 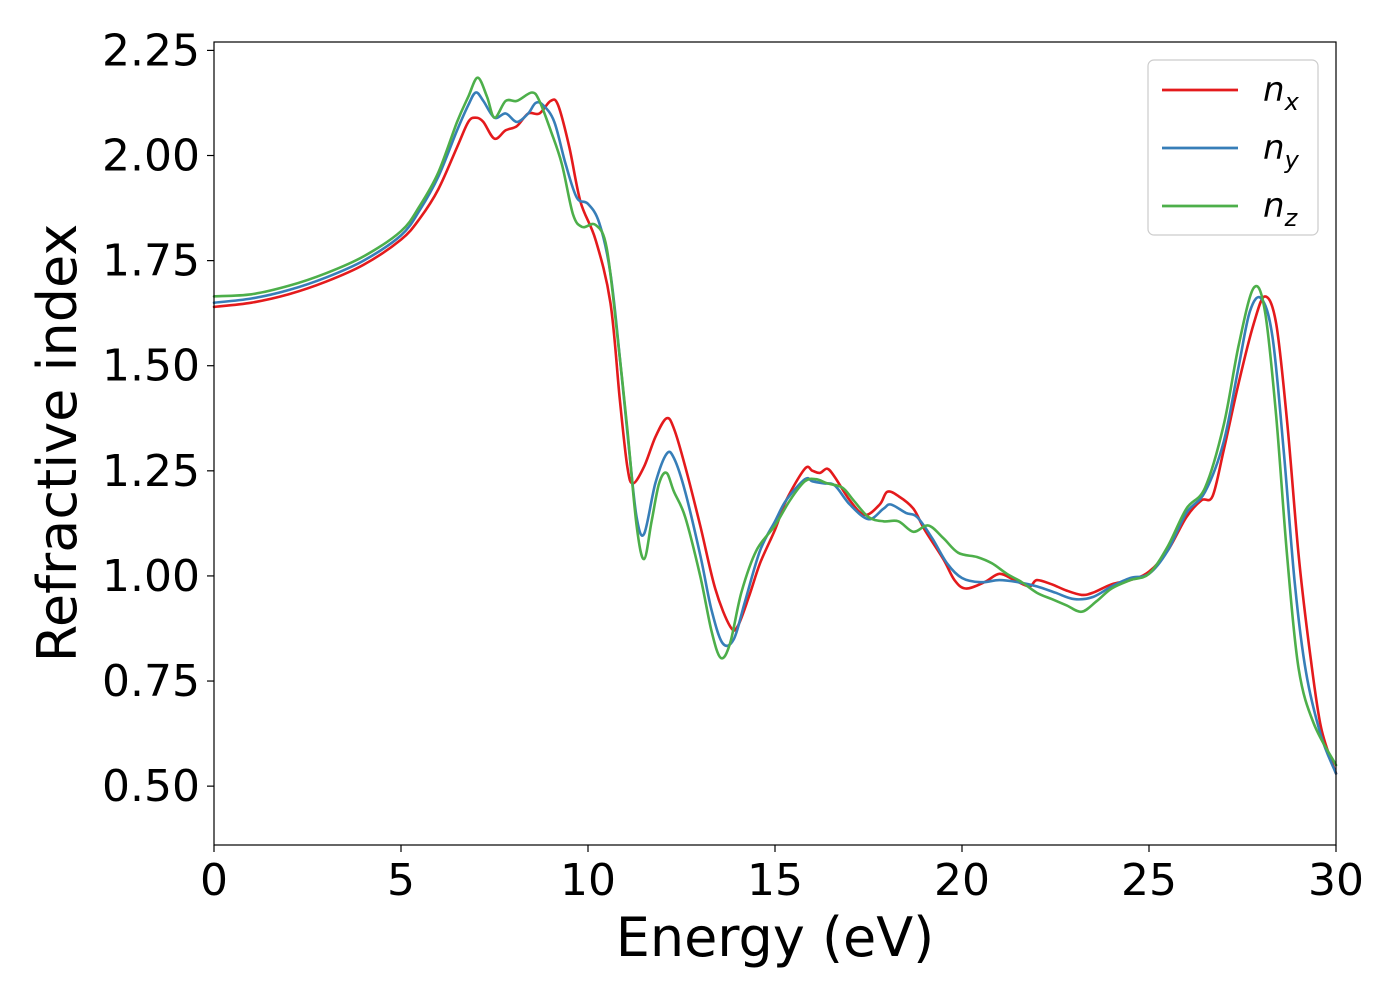 What do you see at coordinates (1336, 880) in the screenshot?
I see `x-tick-label: 30` at bounding box center [1336, 880].